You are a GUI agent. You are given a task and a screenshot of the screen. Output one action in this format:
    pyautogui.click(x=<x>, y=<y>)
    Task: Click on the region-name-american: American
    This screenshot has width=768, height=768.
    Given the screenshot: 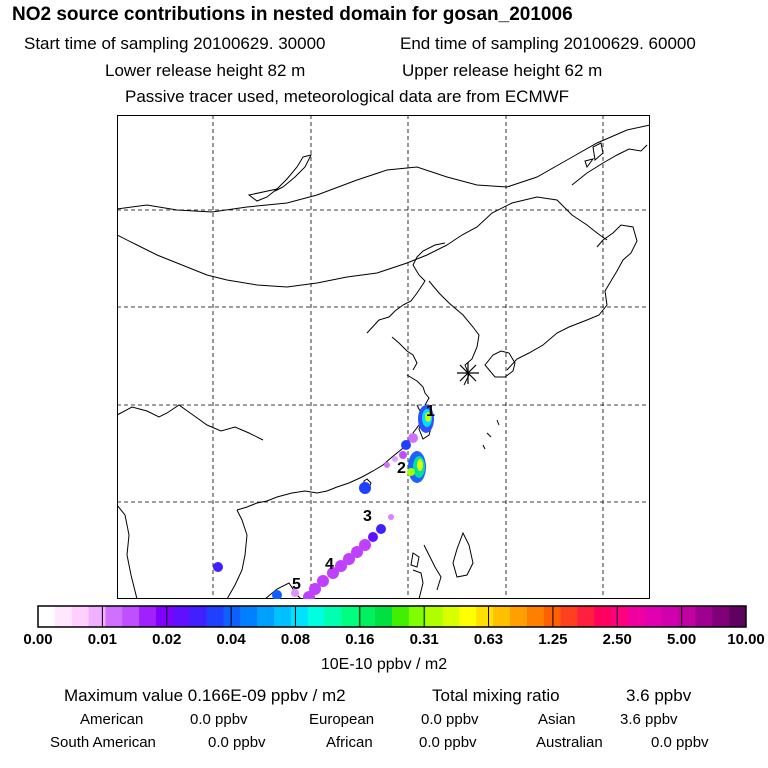 What is the action you would take?
    pyautogui.click(x=112, y=719)
    